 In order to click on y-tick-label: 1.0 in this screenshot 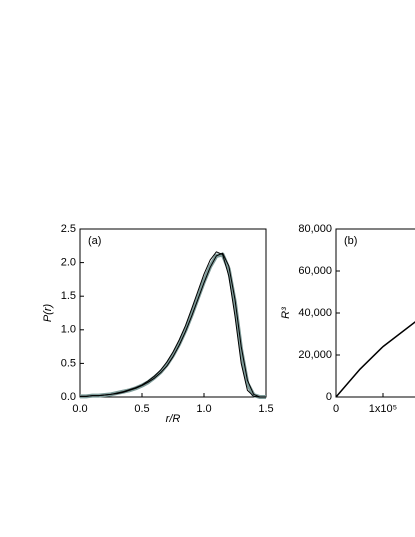, I will do `click(68, 330)`.